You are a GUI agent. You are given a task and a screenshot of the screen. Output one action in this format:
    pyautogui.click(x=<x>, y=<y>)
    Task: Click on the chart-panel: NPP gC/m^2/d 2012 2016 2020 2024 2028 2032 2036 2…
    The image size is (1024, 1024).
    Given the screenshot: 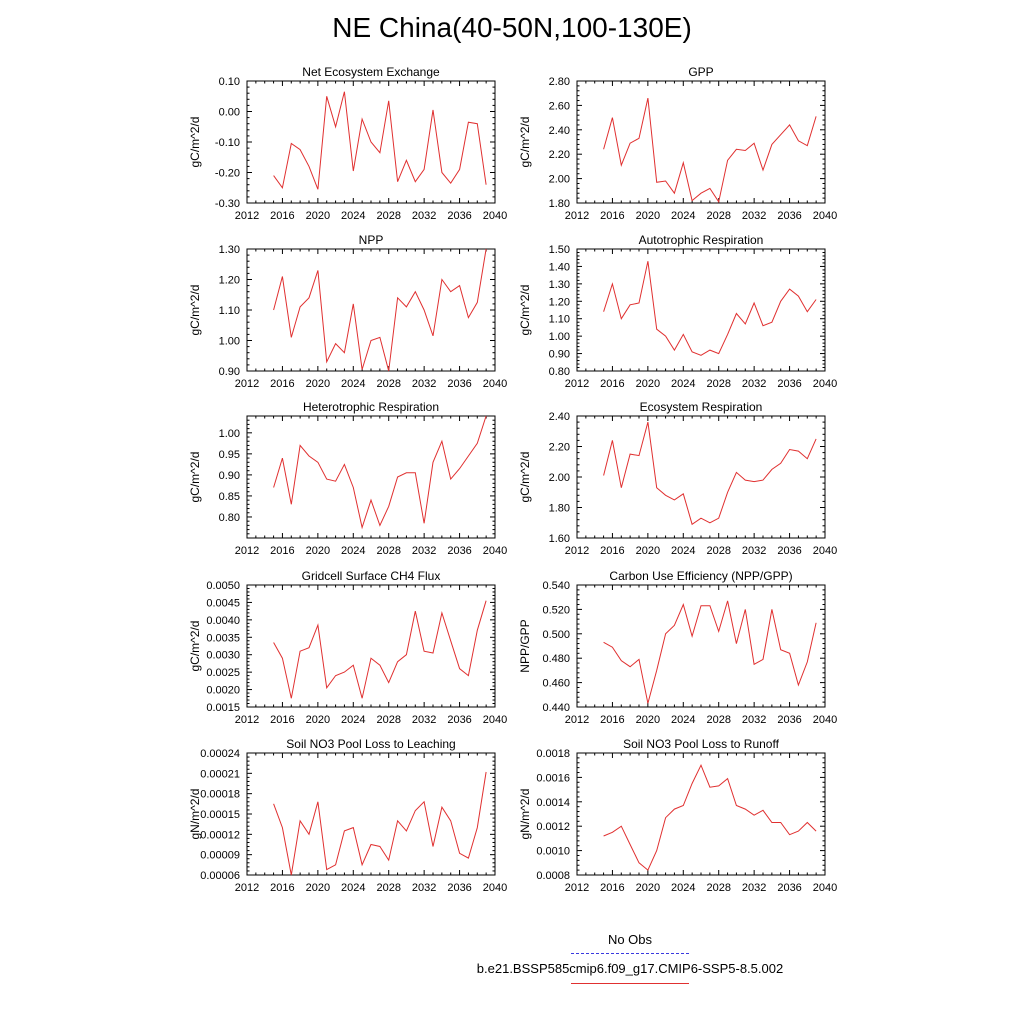 What is the action you would take?
    pyautogui.click(x=347, y=311)
    